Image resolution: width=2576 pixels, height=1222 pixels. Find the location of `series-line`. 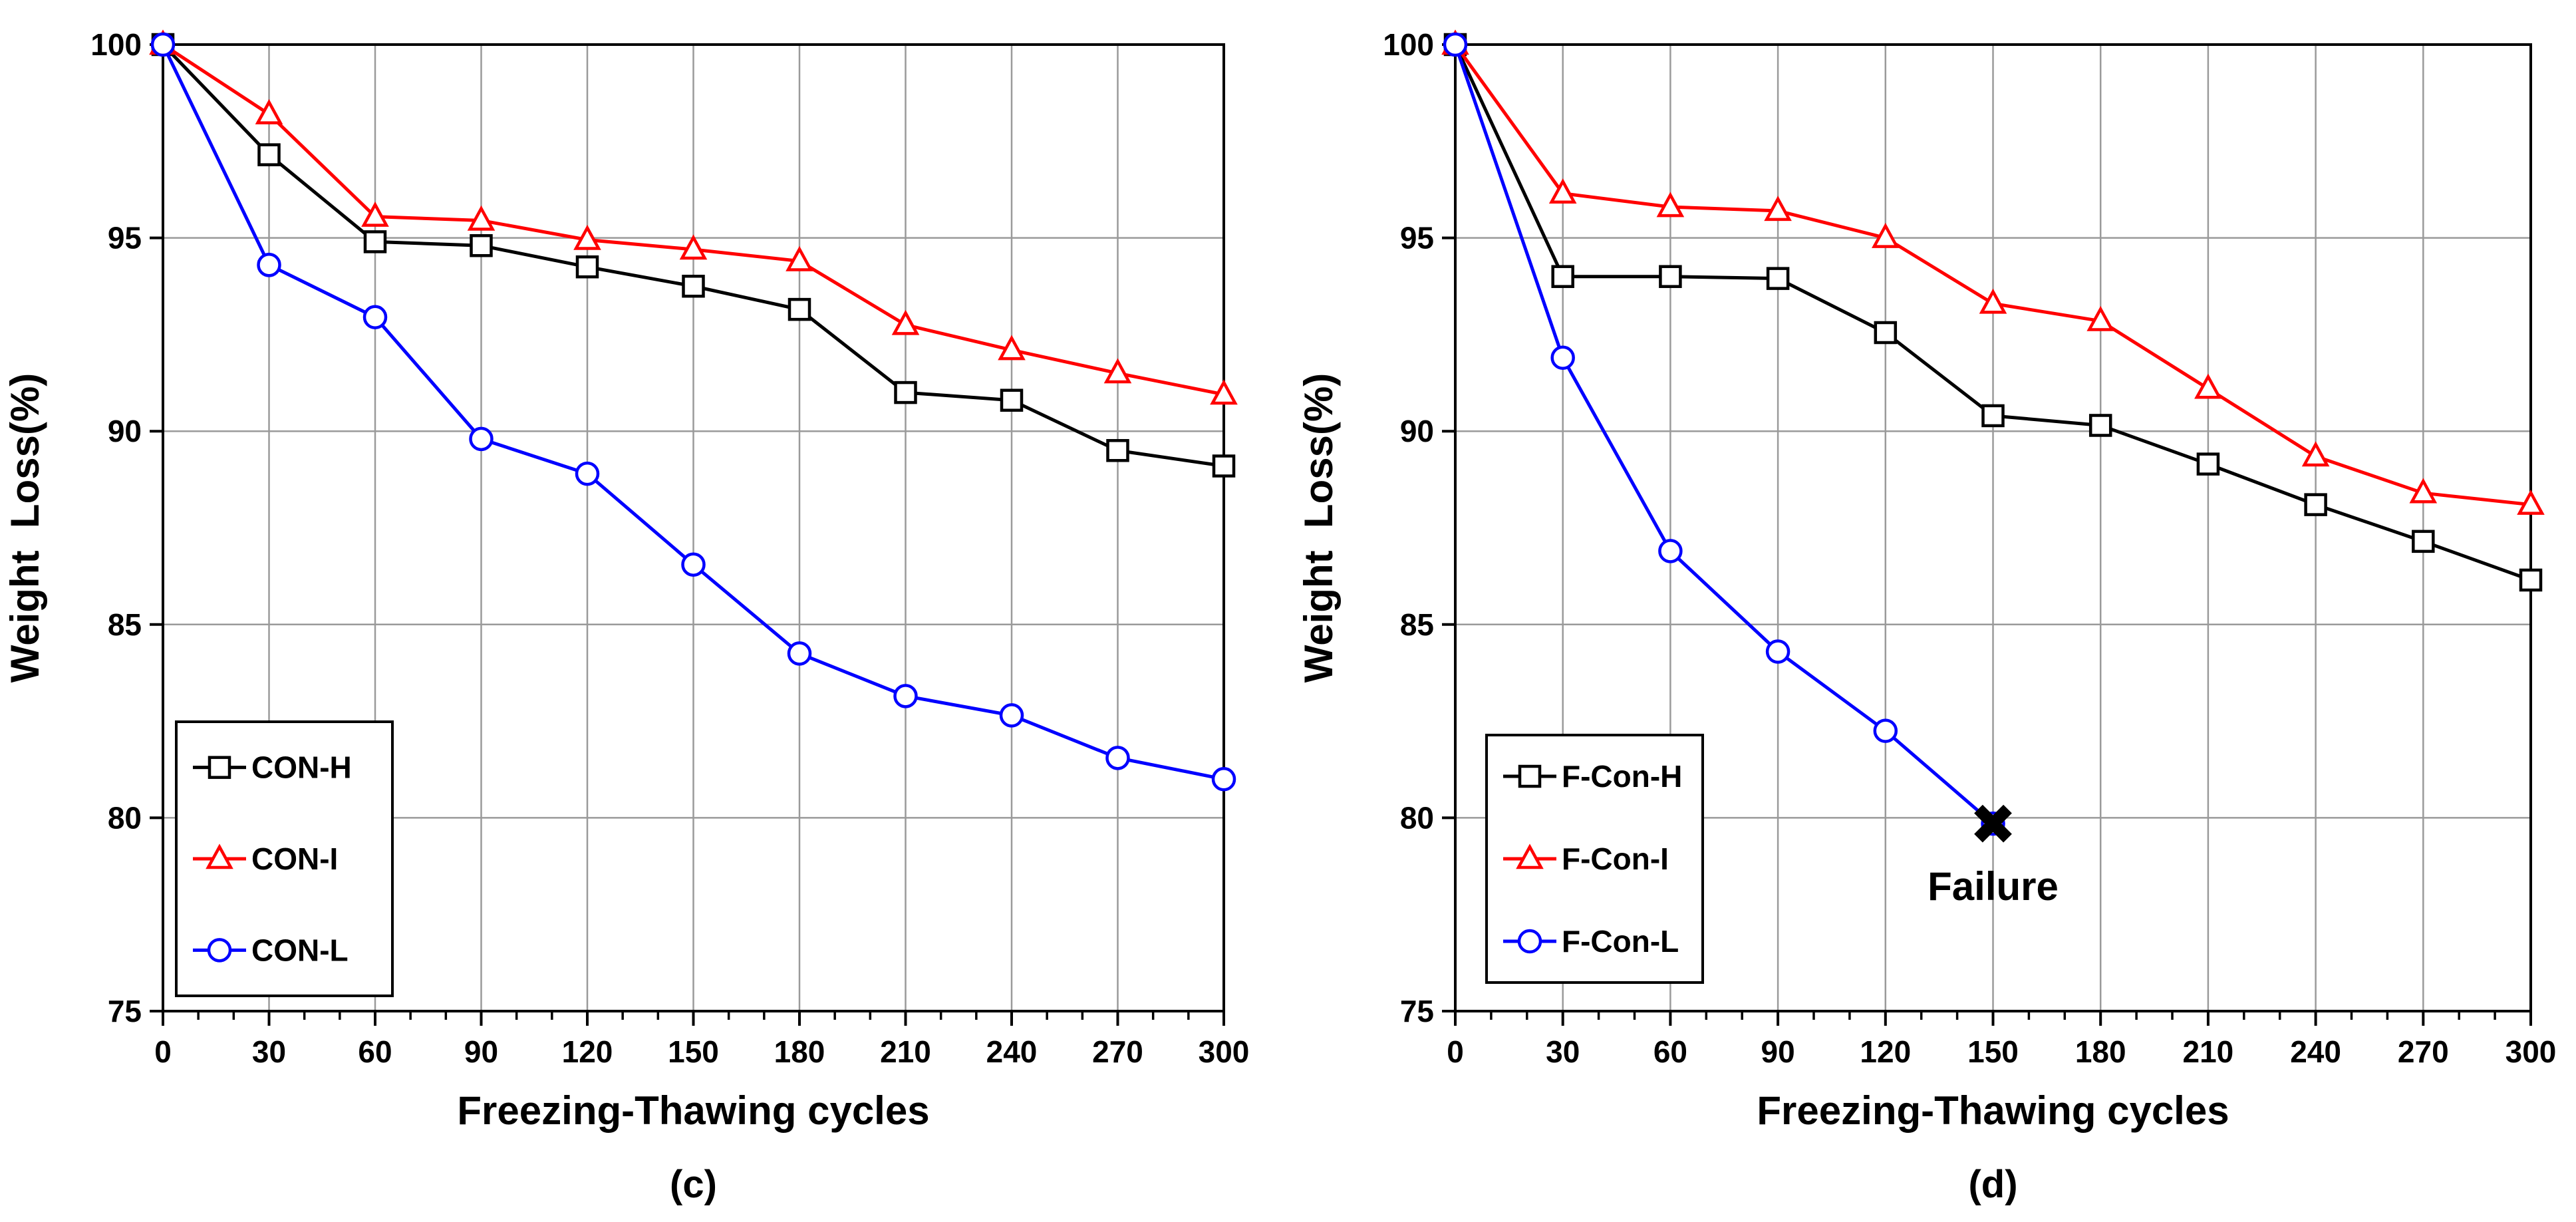

series-line is located at coordinates (1724, 435).